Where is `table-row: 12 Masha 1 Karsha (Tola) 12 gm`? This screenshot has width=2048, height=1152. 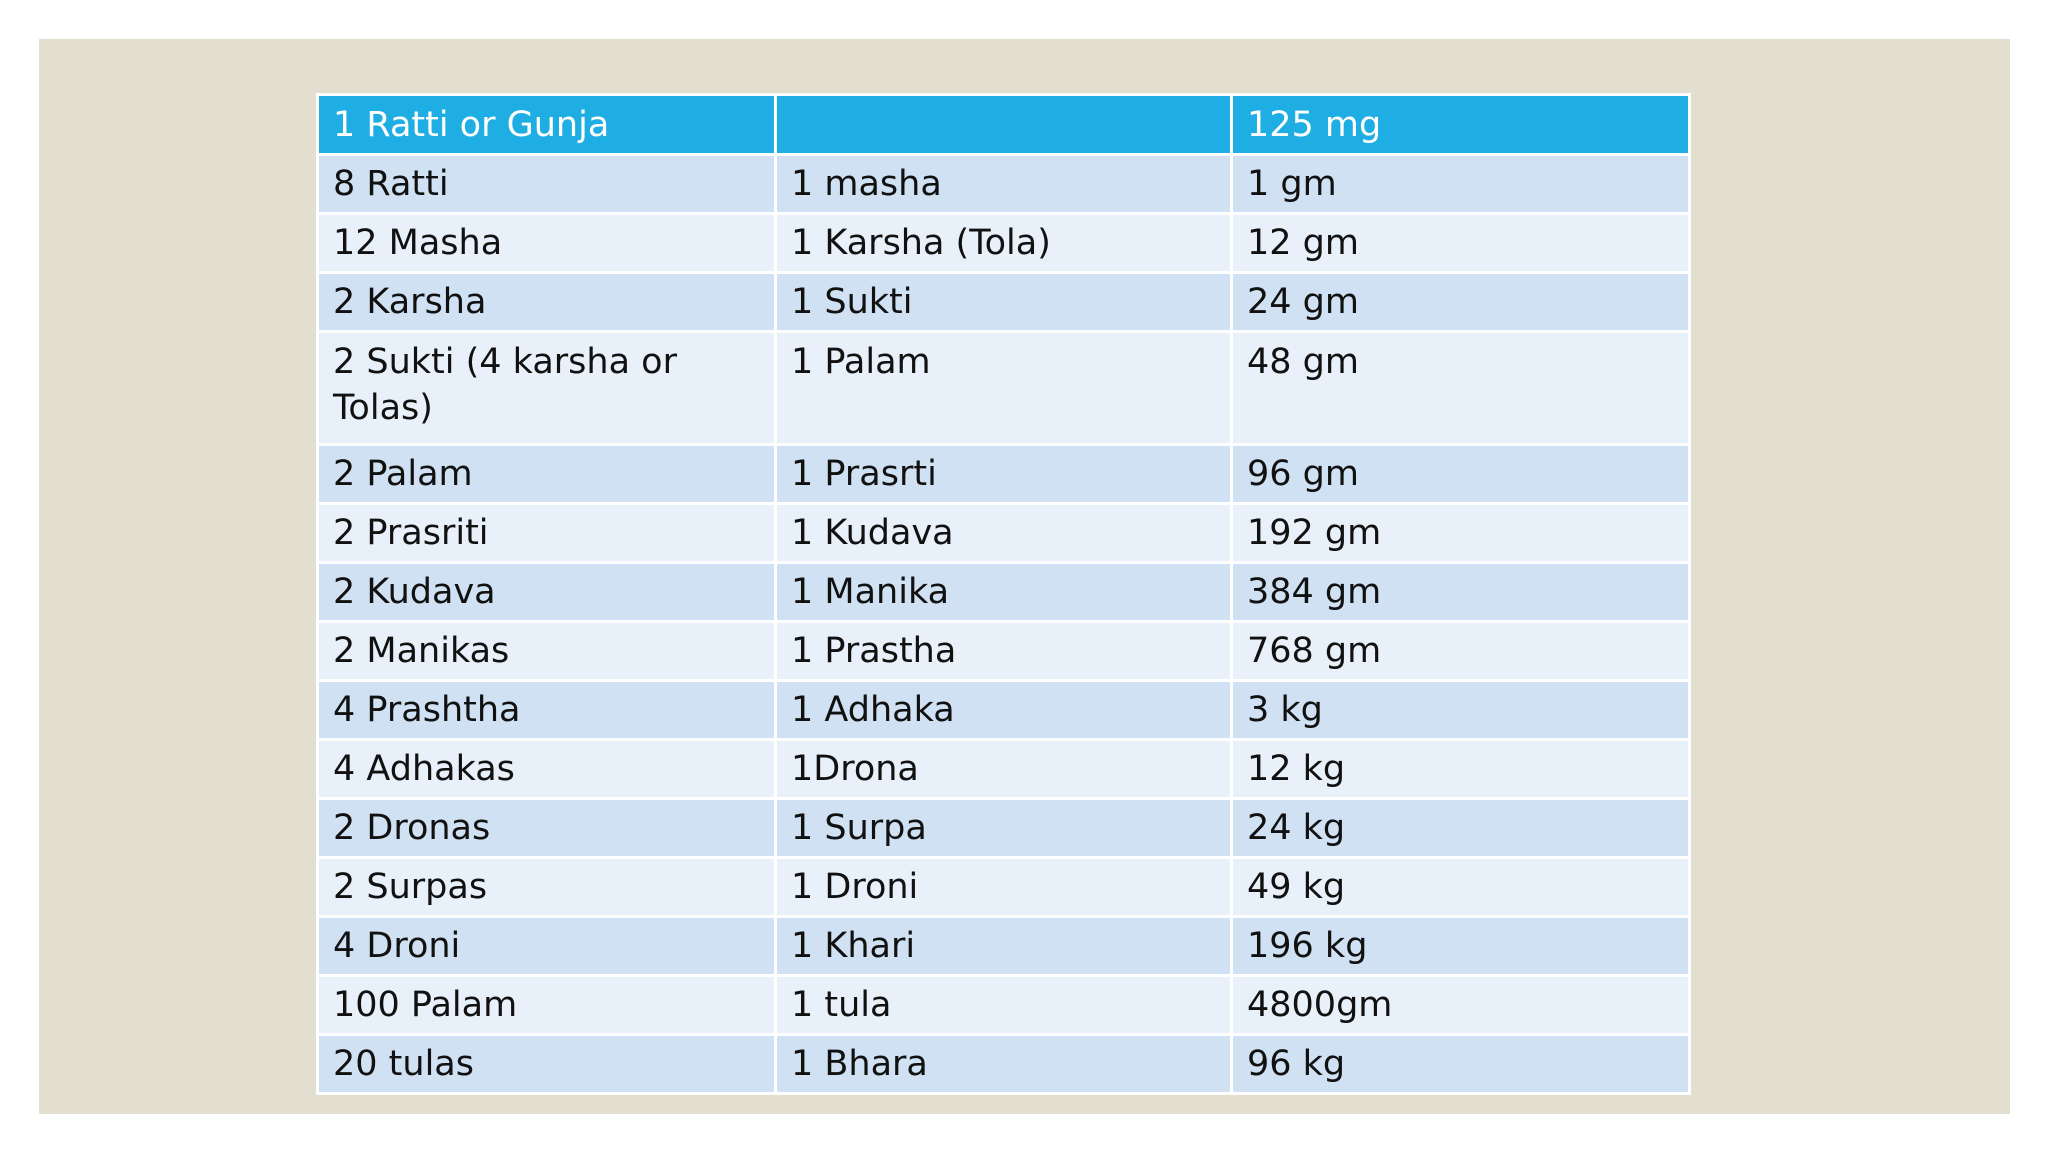
table-row: 12 Masha 1 Karsha (Tola) 12 gm is located at coordinates (1003, 243).